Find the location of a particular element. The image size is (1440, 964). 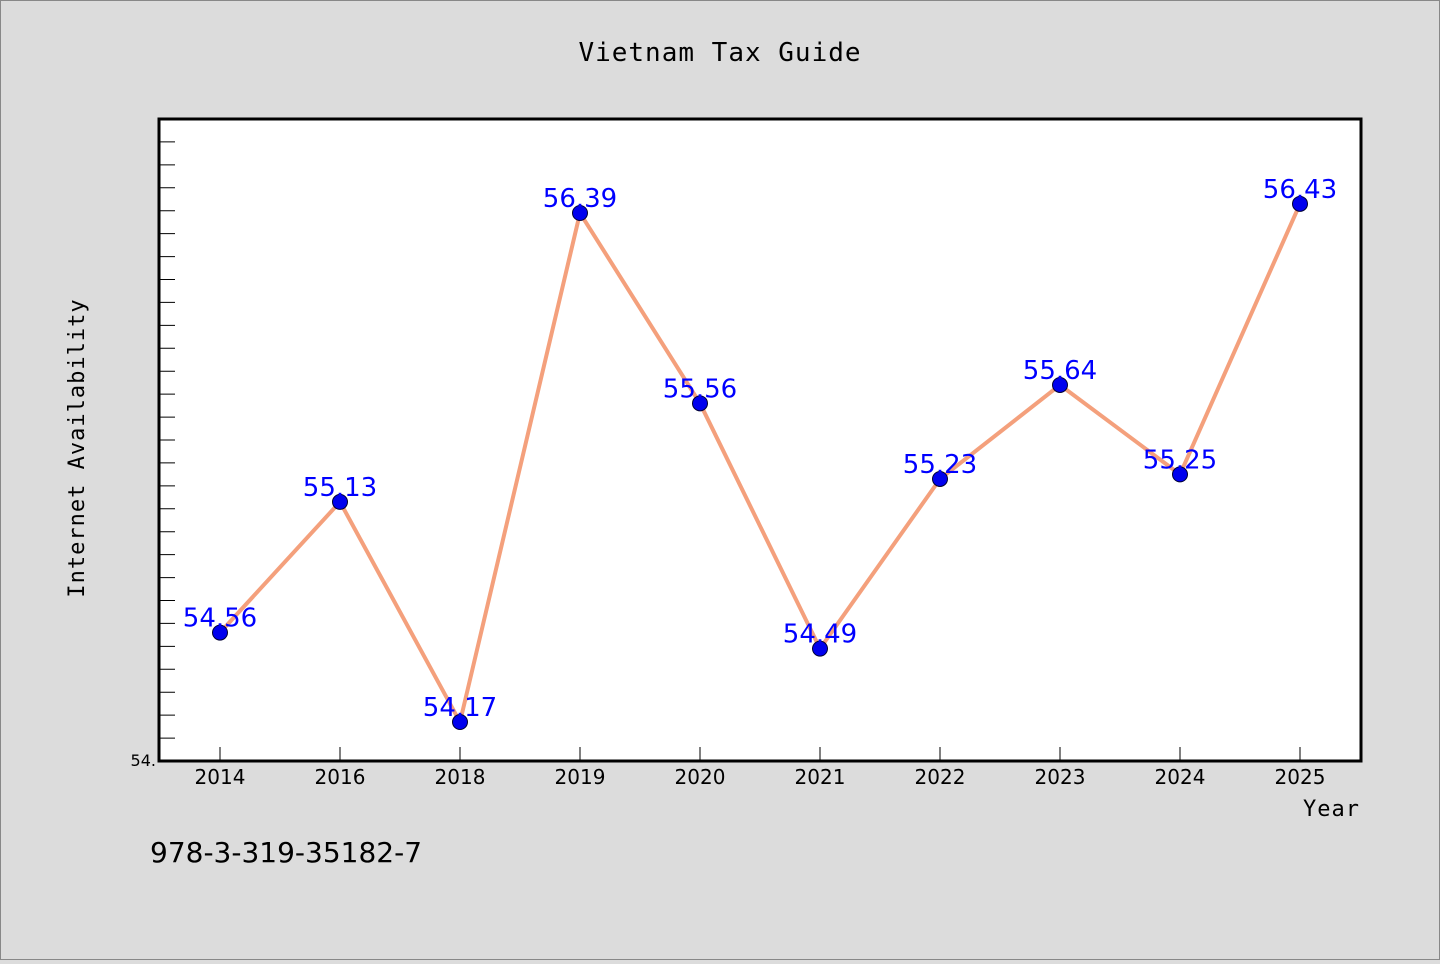

data-label: 54.17 is located at coordinates (460, 708).